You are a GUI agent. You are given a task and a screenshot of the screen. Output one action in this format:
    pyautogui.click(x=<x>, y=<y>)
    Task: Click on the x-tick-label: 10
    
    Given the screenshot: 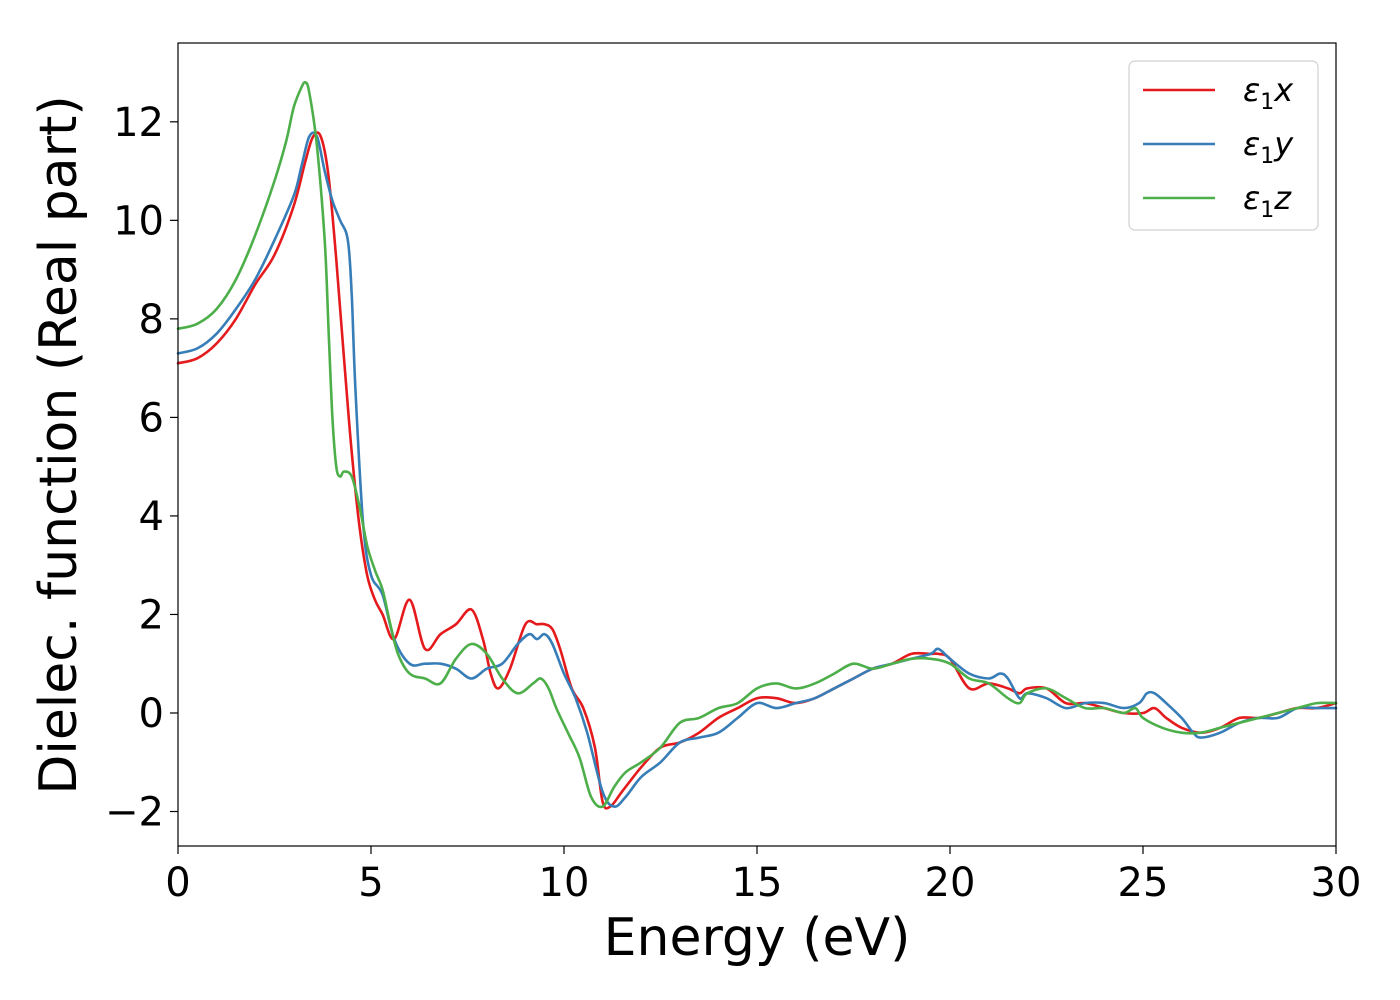 What is the action you would take?
    pyautogui.click(x=564, y=883)
    